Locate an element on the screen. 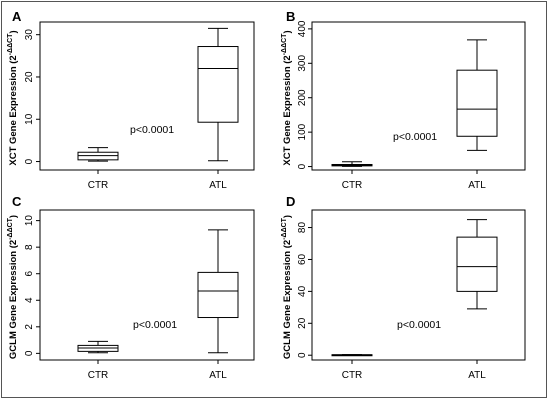  y-tick-label: 200 is located at coordinates (302, 97).